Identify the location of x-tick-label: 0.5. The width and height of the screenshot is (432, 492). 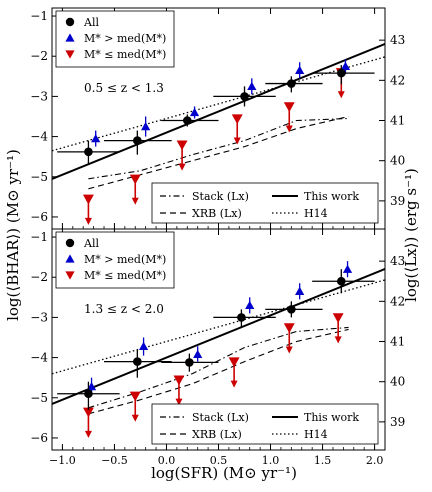
(219, 460).